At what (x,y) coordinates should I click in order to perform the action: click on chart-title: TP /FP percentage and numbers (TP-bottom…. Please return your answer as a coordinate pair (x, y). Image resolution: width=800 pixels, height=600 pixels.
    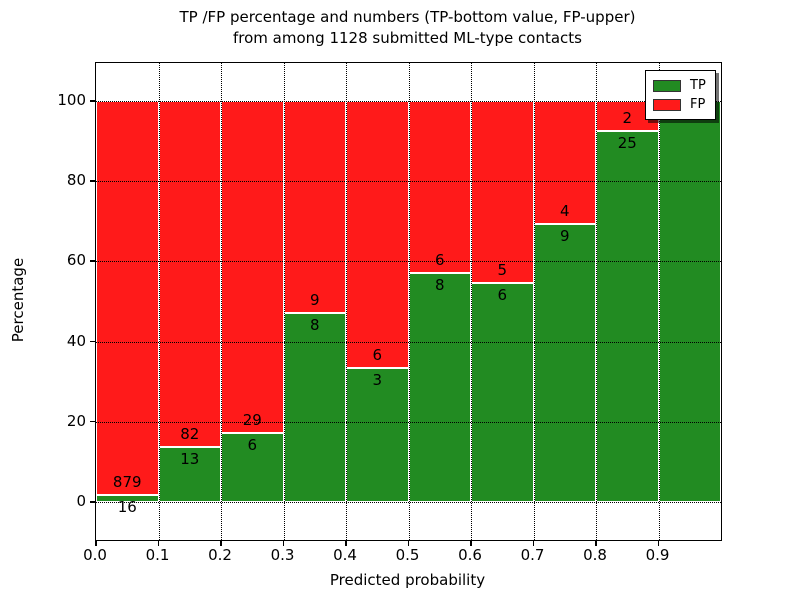
    Looking at the image, I should click on (407, 28).